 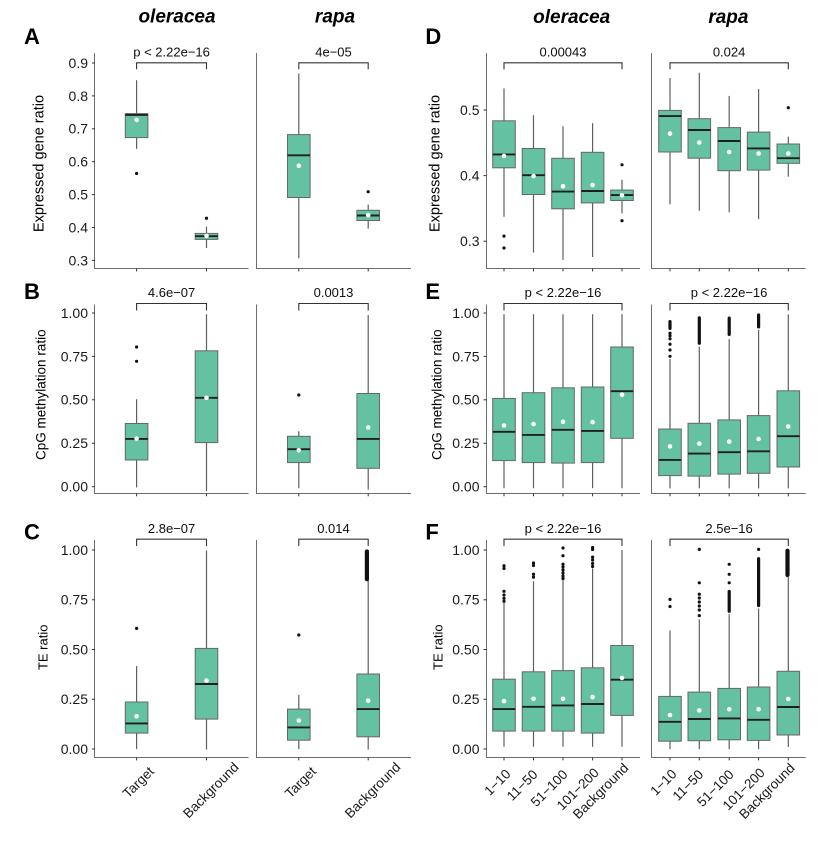 I want to click on svg-text: 0.9, so click(x=79, y=63).